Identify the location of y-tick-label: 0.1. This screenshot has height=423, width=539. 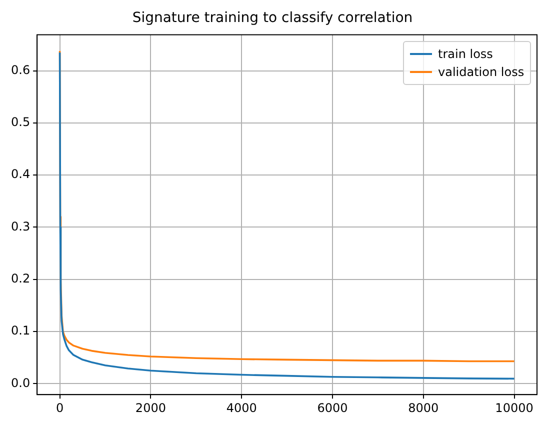
(20, 331).